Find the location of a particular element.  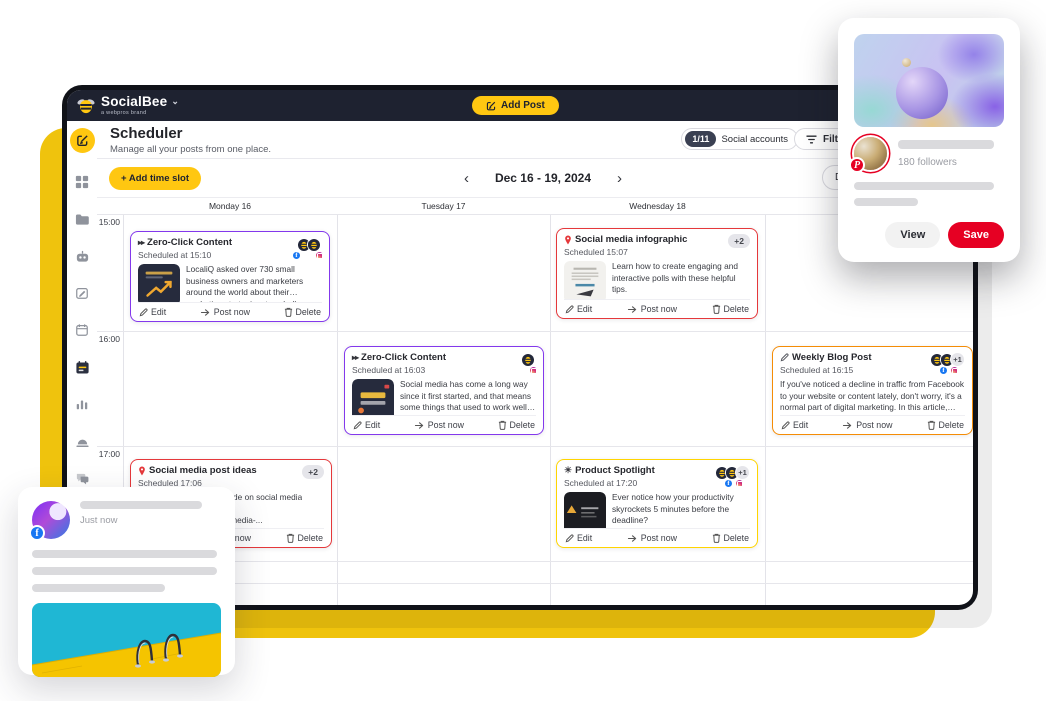

post-thumbnail is located at coordinates (585, 280).